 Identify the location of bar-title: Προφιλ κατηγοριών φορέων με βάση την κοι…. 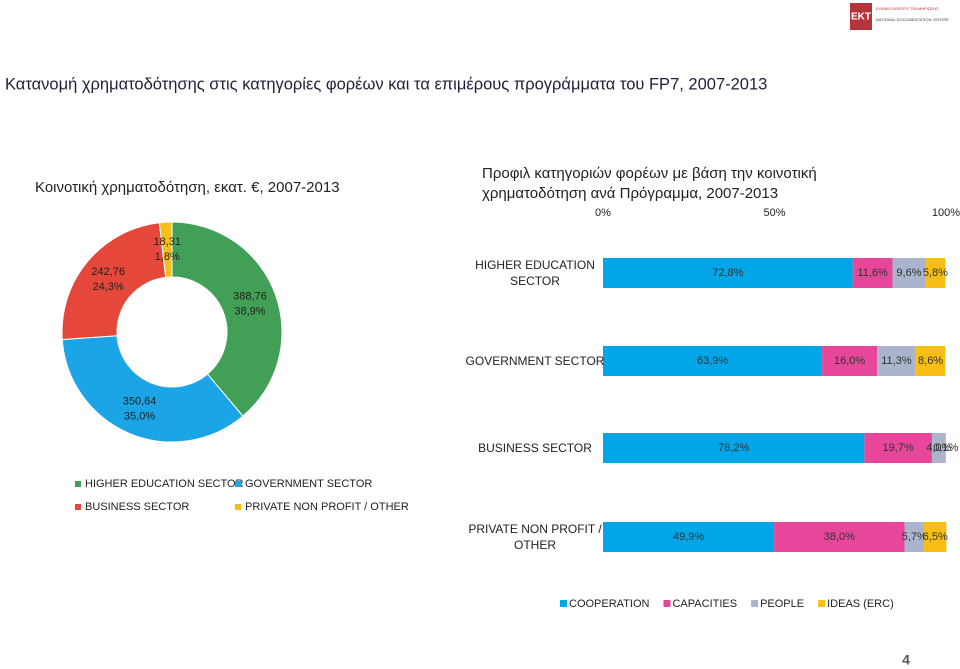
(649, 183).